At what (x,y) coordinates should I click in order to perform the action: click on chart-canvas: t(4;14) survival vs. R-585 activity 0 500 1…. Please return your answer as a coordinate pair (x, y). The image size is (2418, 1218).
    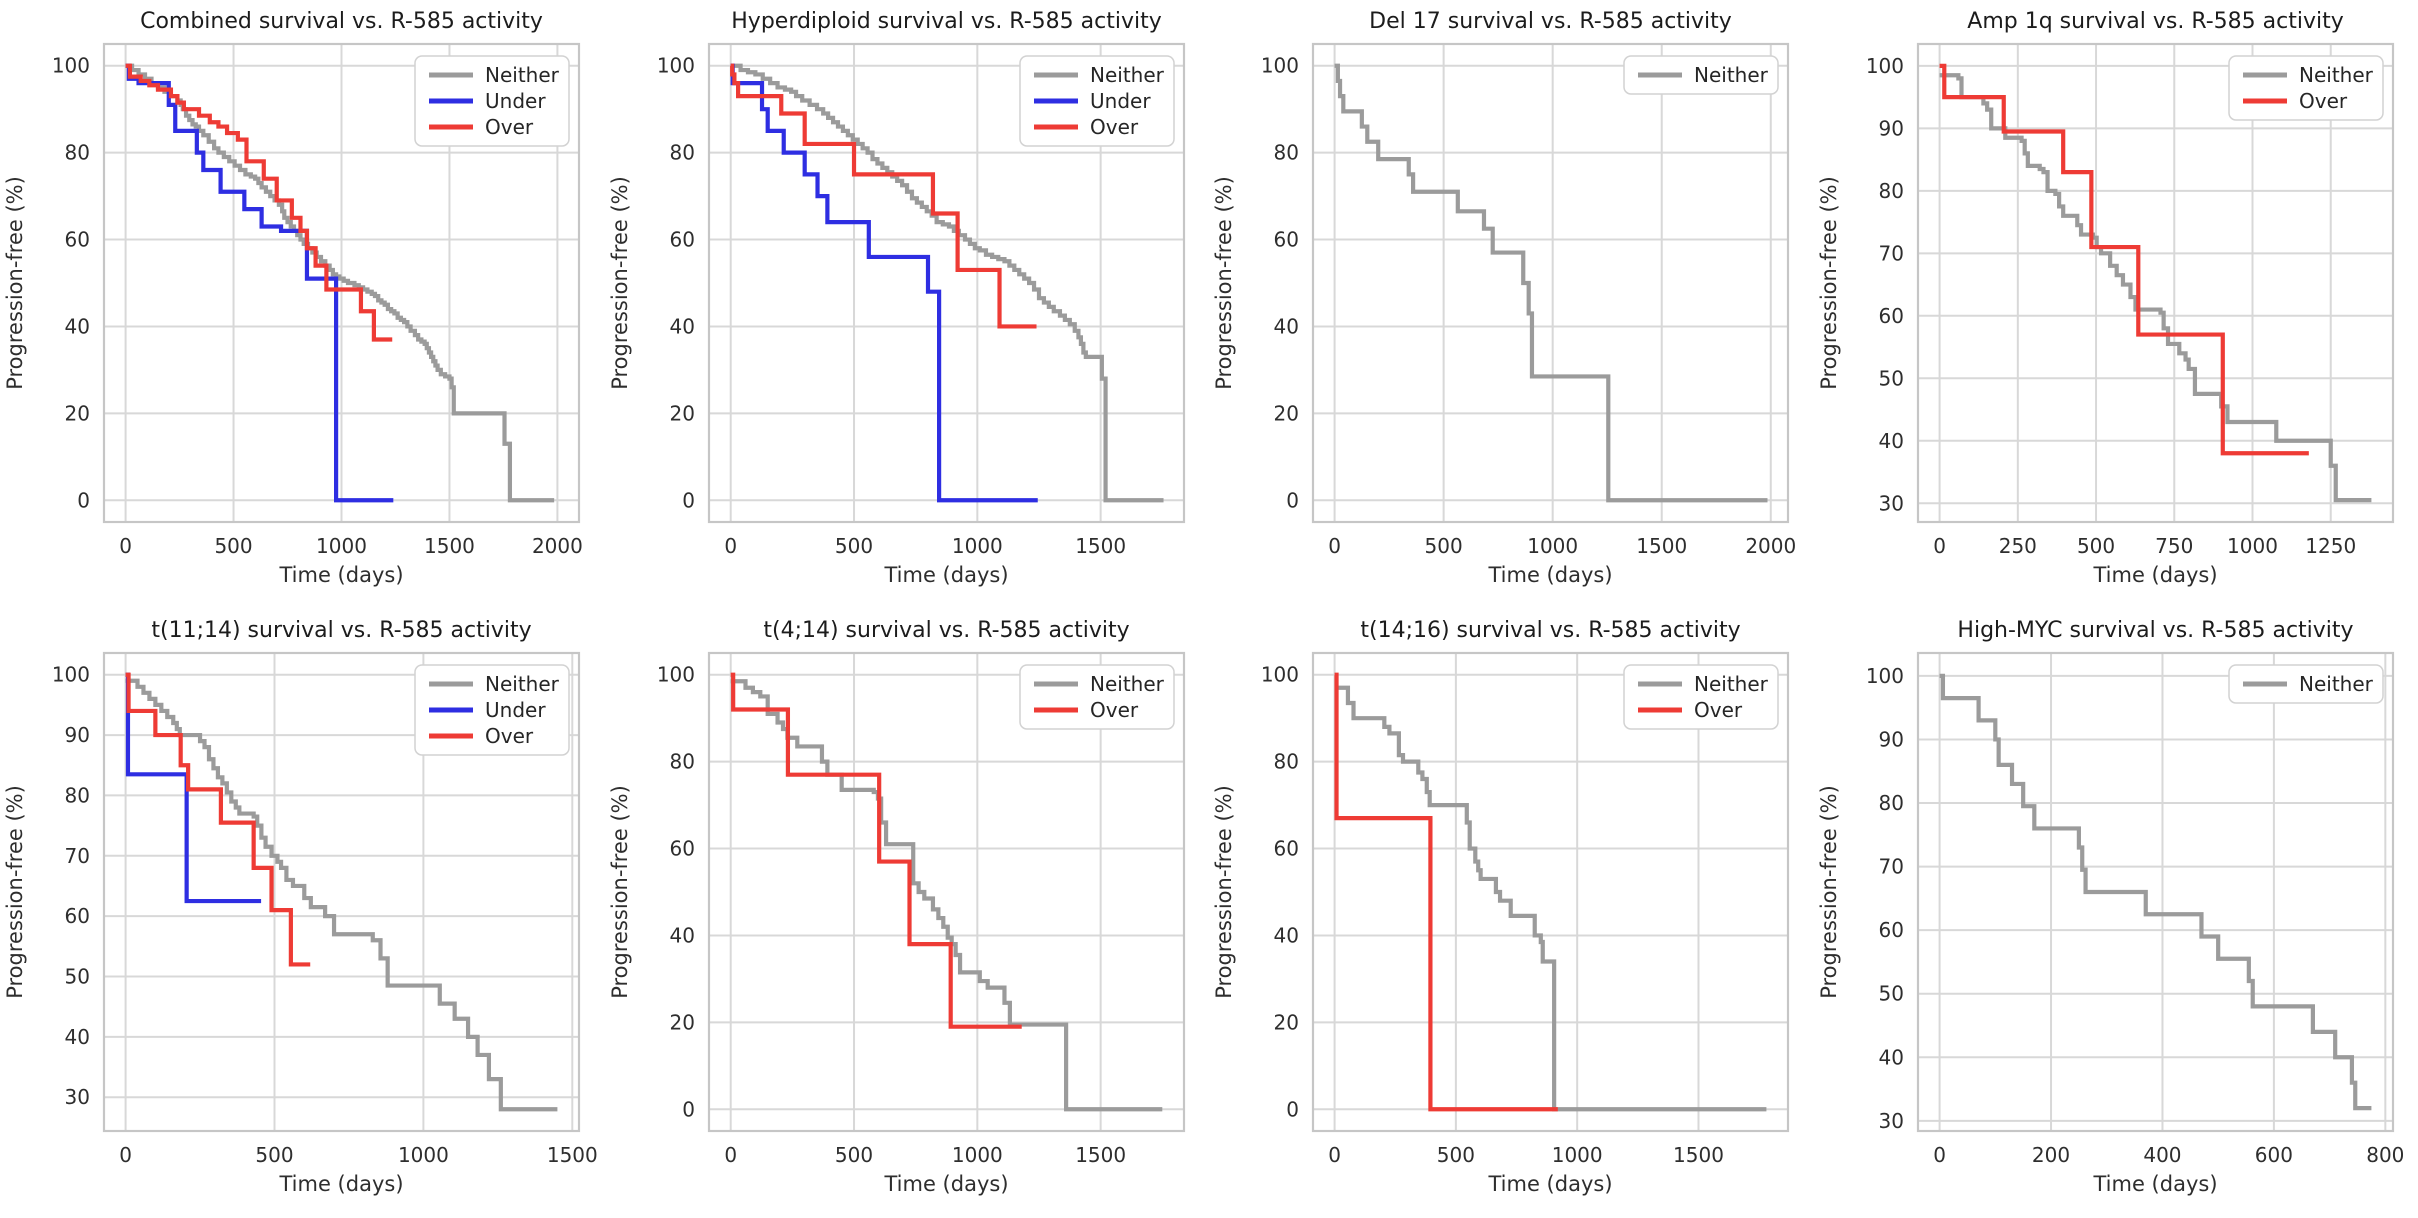
    Looking at the image, I should click on (906, 913).